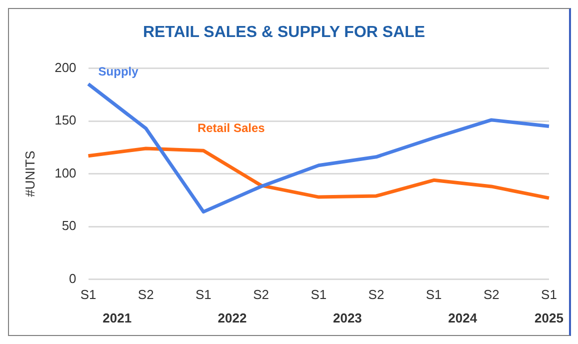 Image resolution: width=578 pixels, height=344 pixels. Describe the element at coordinates (30, 173) in the screenshot. I see `y-axis-title: #UNITS` at that location.